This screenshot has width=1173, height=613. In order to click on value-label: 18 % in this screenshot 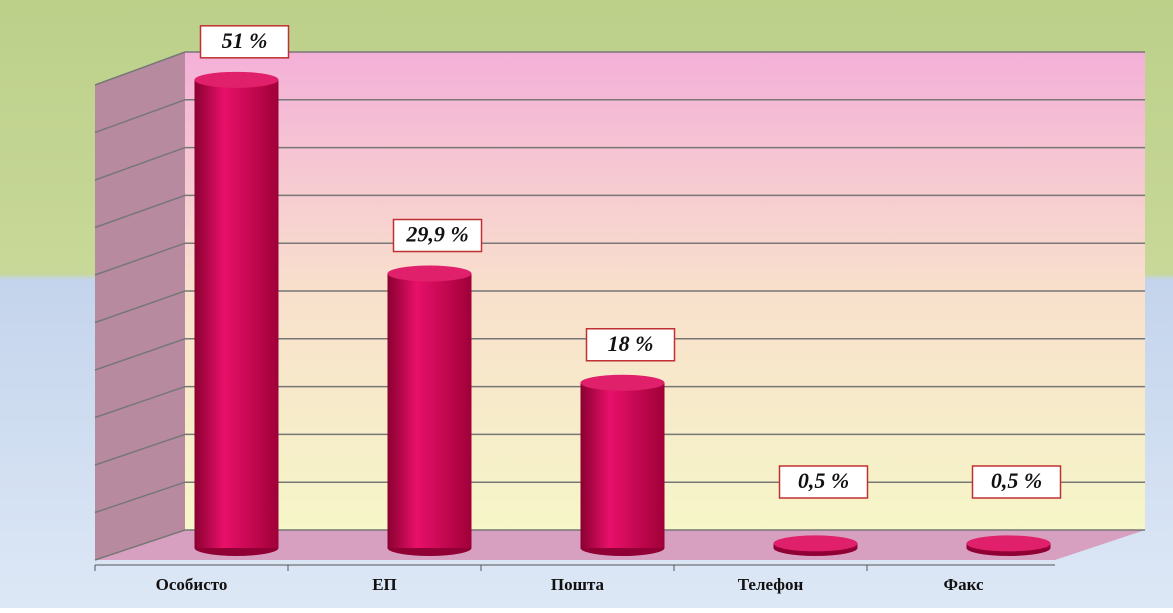, I will do `click(631, 343)`.